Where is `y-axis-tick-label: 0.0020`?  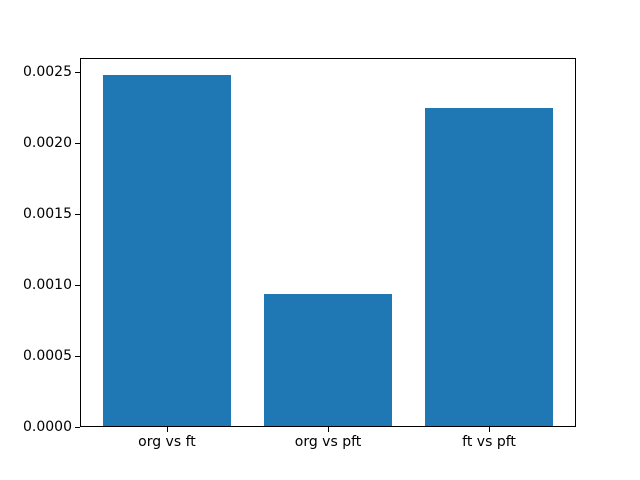 y-axis-tick-label: 0.0020 is located at coordinates (47, 143).